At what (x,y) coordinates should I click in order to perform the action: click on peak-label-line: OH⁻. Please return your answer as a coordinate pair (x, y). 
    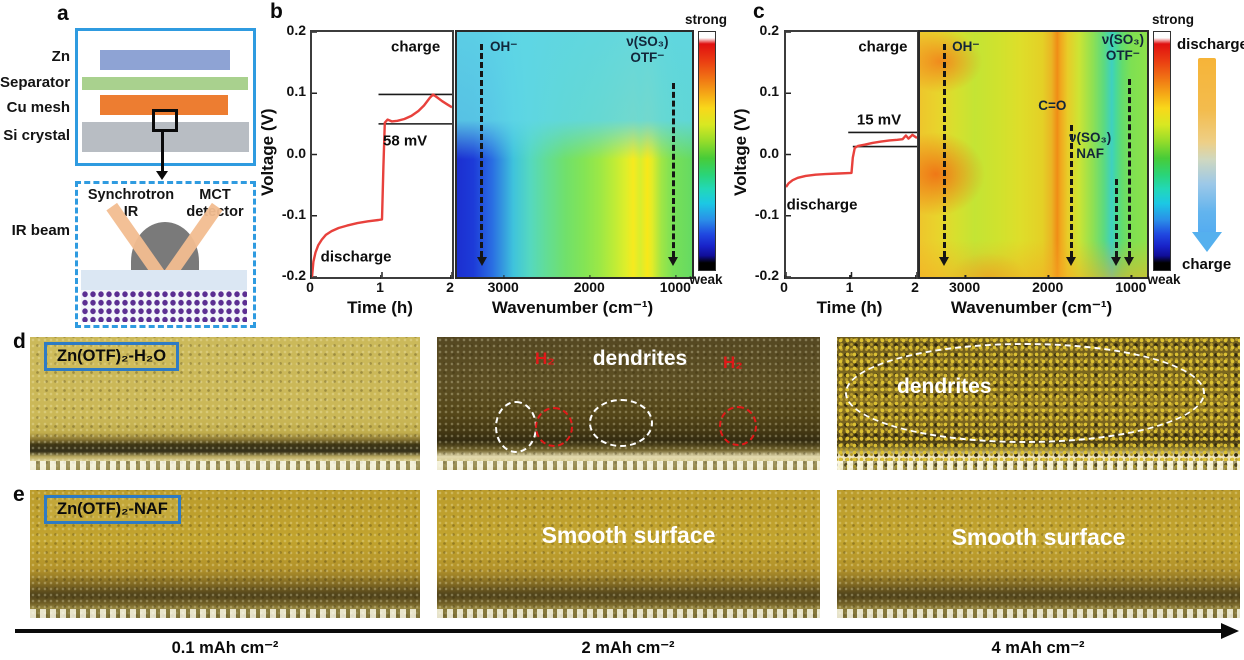
    Looking at the image, I should click on (966, 47).